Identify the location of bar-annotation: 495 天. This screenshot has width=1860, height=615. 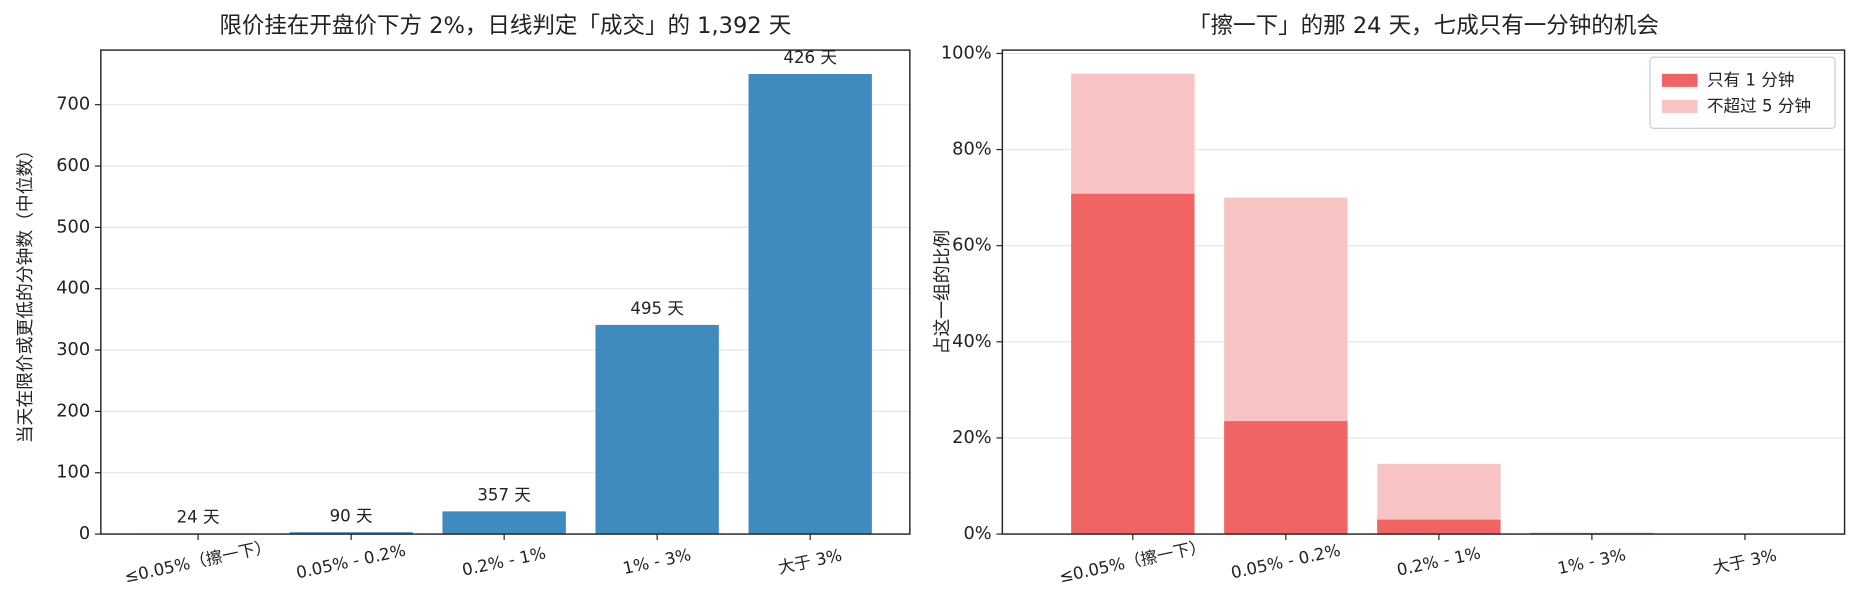
(657, 308).